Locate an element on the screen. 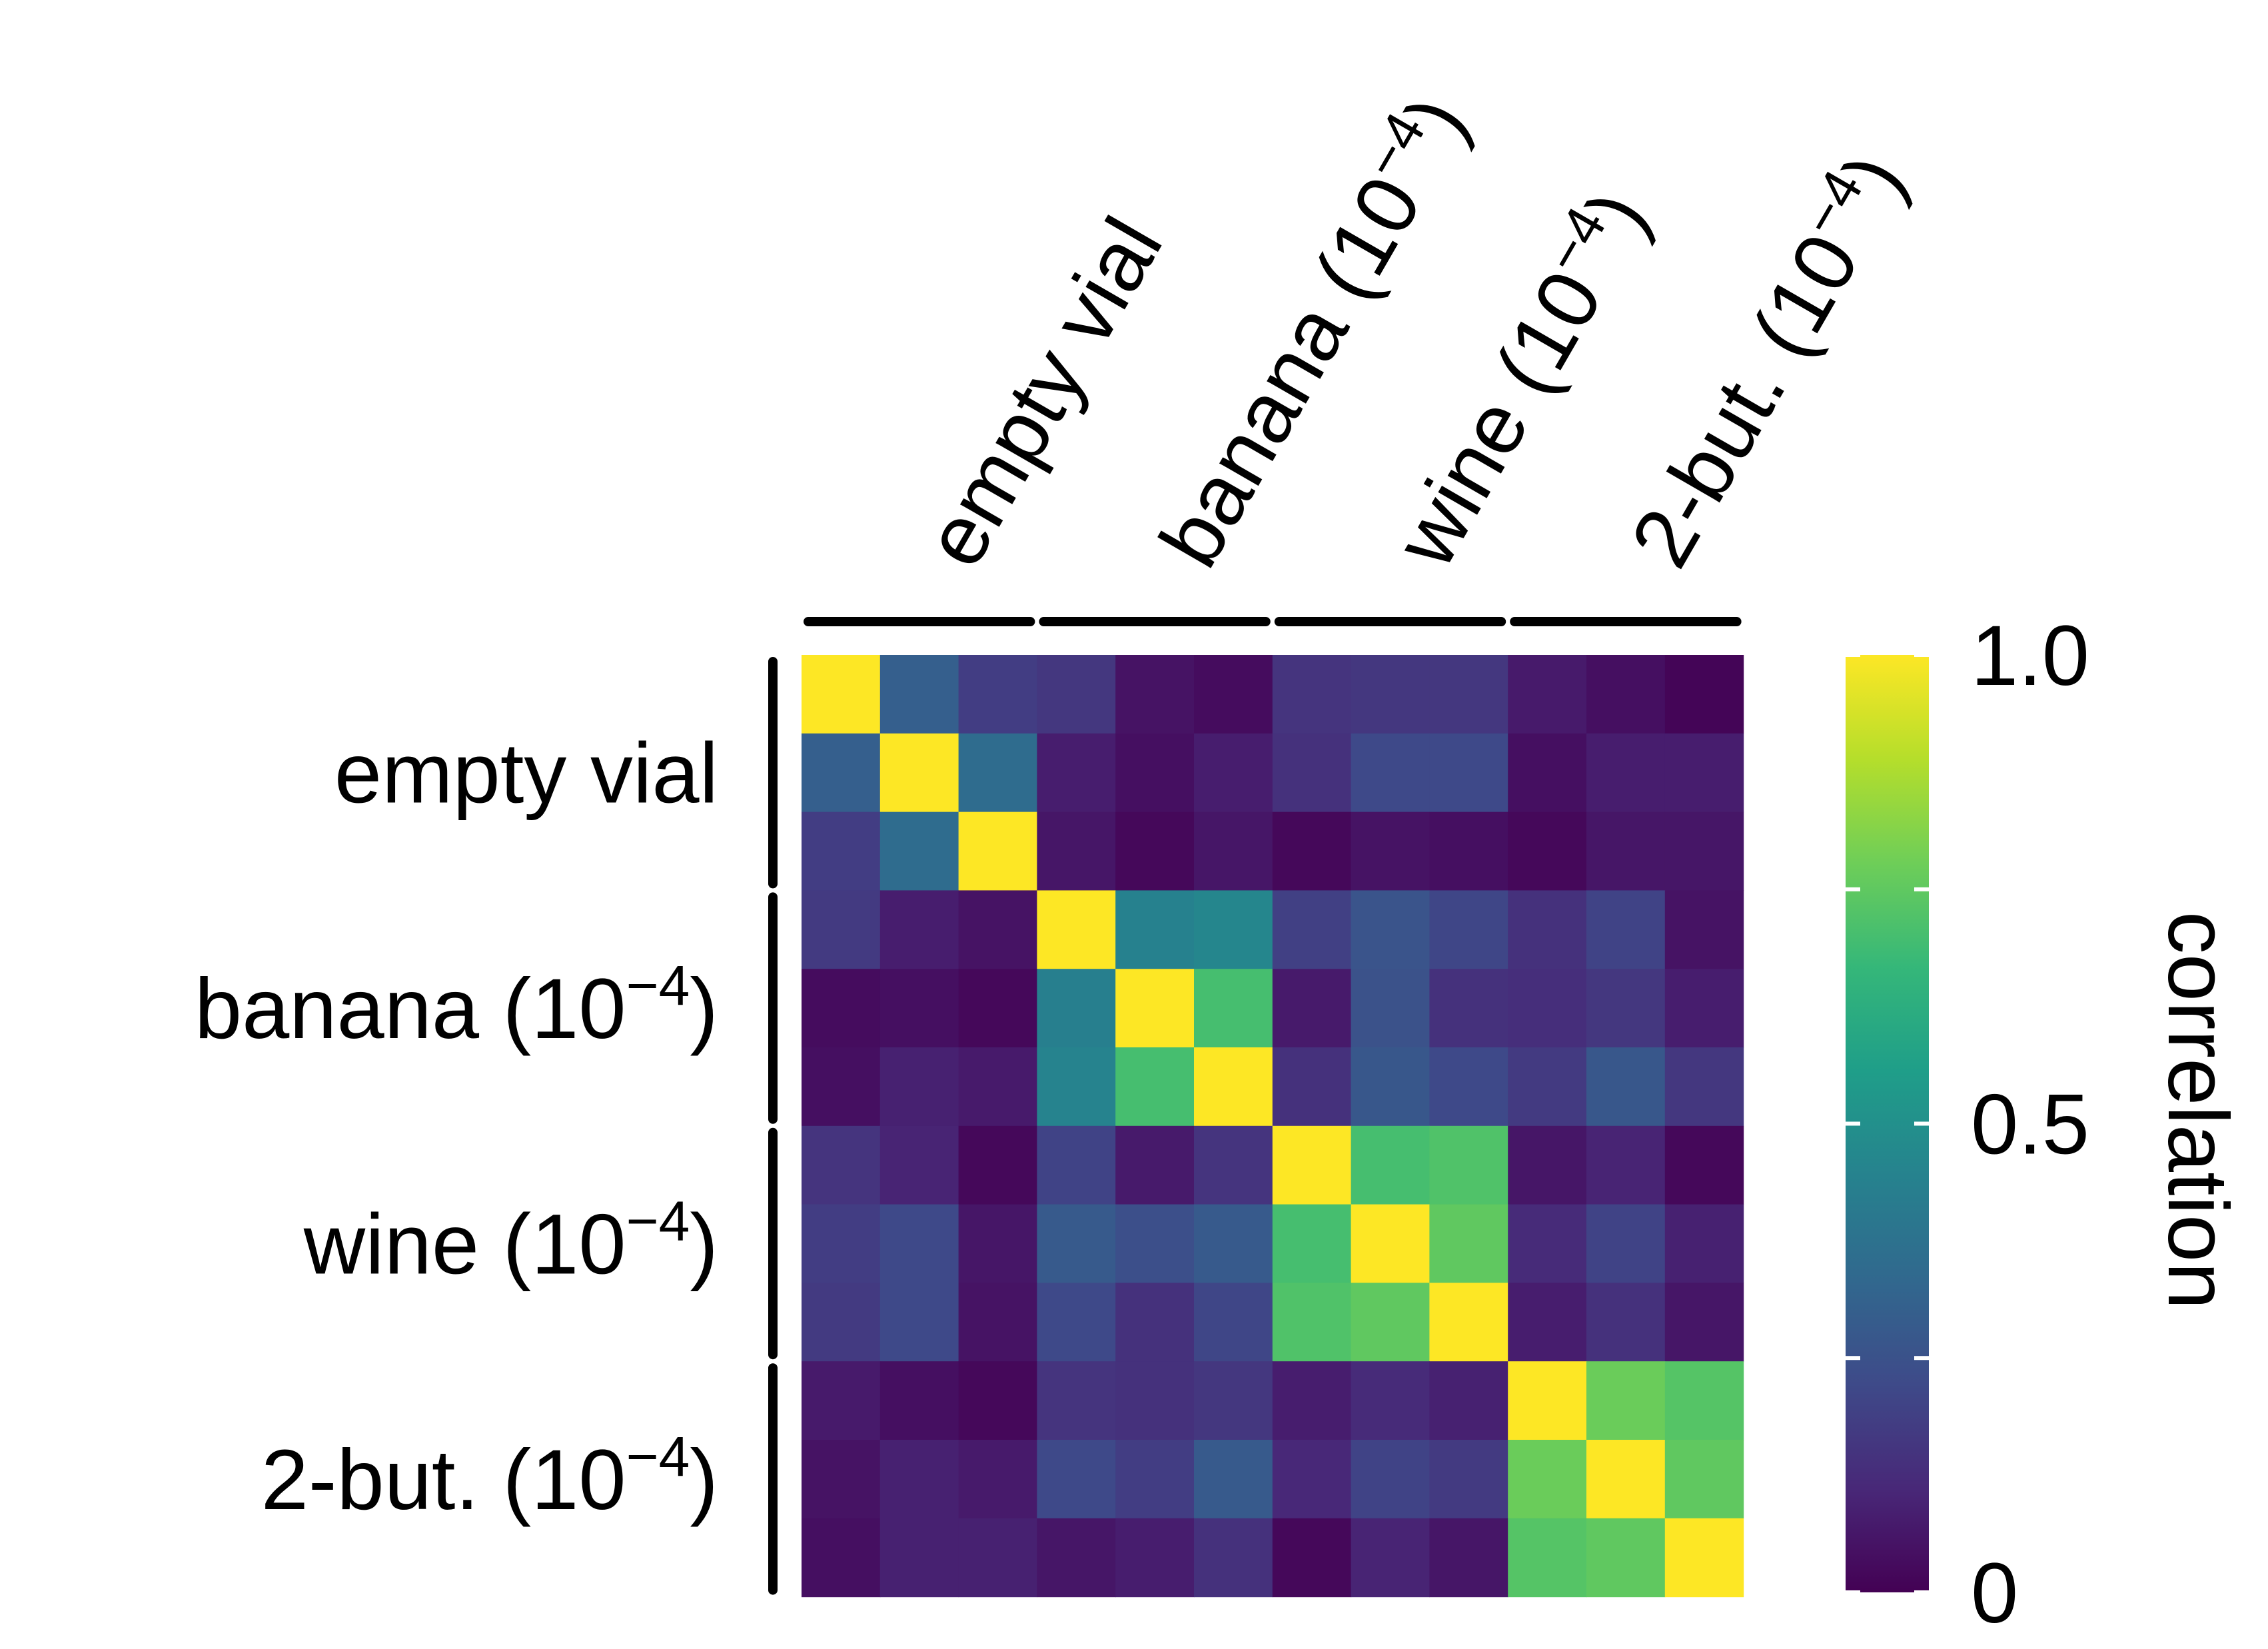 The image size is (2268, 1649). heatmap-cell-r8-c10 is located at coordinates (1626, 1322).